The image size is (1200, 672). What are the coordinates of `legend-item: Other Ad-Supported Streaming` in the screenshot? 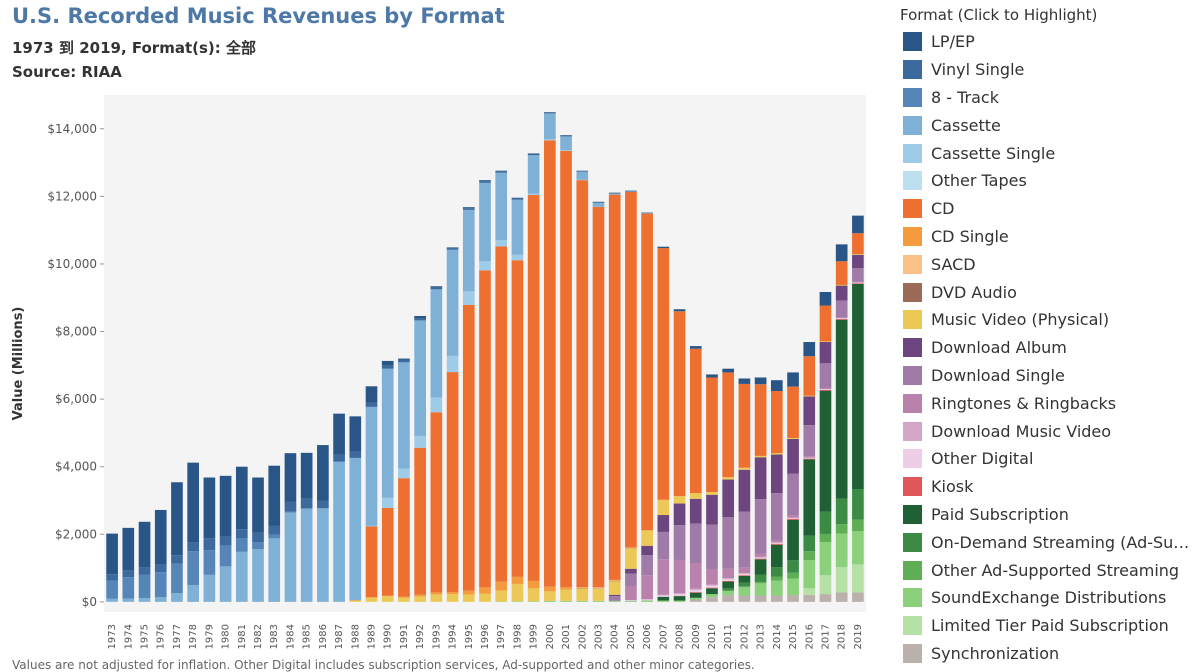 It's located at (1048, 570).